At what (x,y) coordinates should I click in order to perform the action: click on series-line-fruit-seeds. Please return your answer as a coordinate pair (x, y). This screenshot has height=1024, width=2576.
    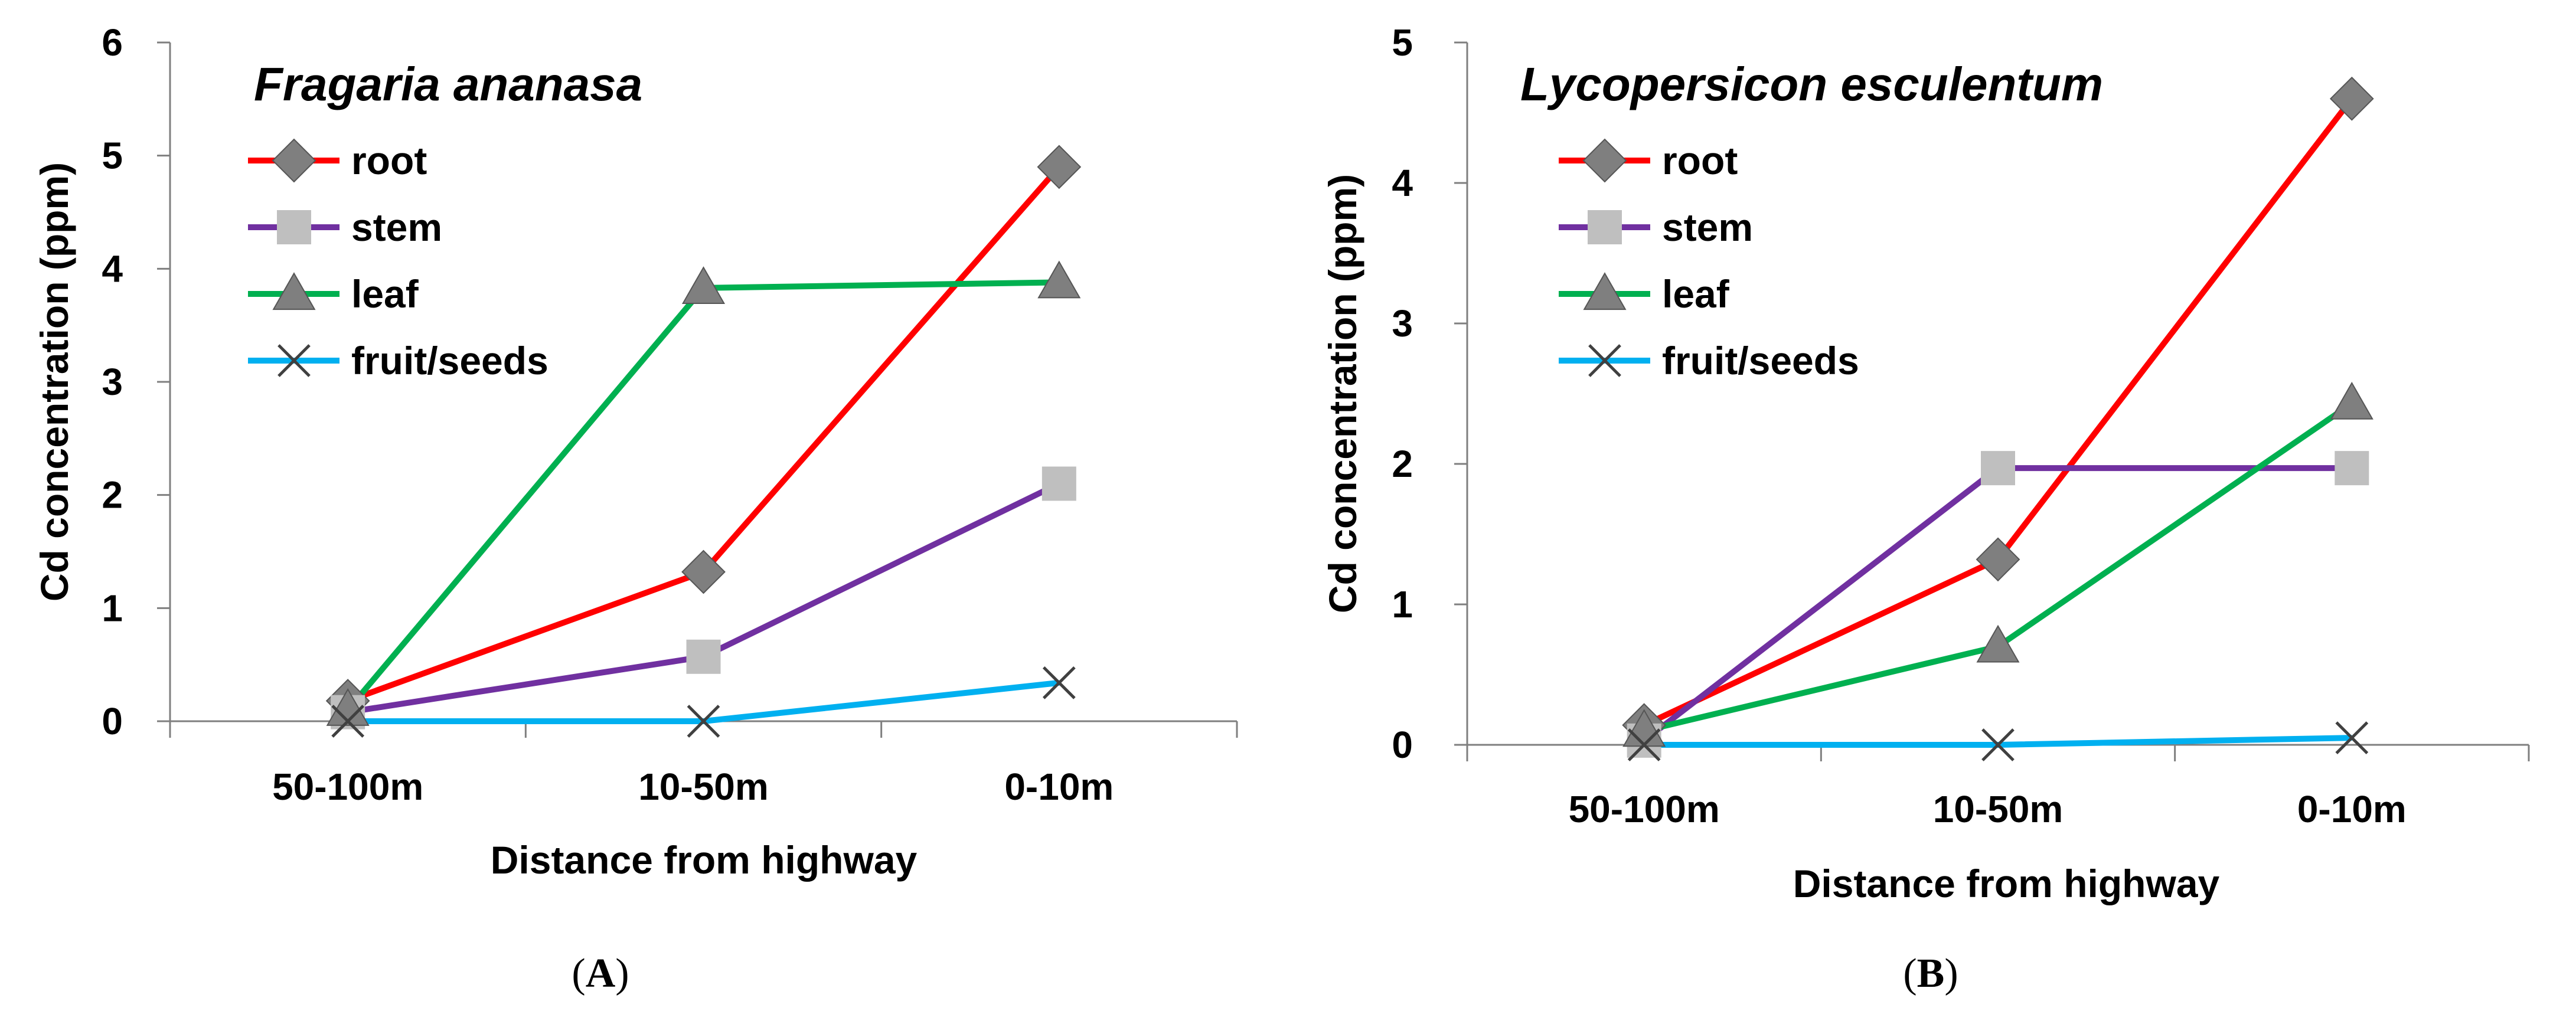
    Looking at the image, I should click on (704, 701).